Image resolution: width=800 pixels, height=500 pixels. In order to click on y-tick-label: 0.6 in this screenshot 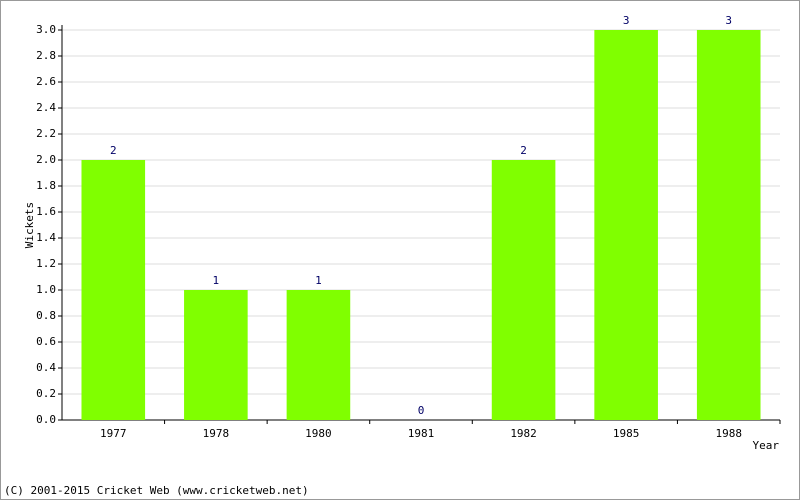, I will do `click(46, 341)`.